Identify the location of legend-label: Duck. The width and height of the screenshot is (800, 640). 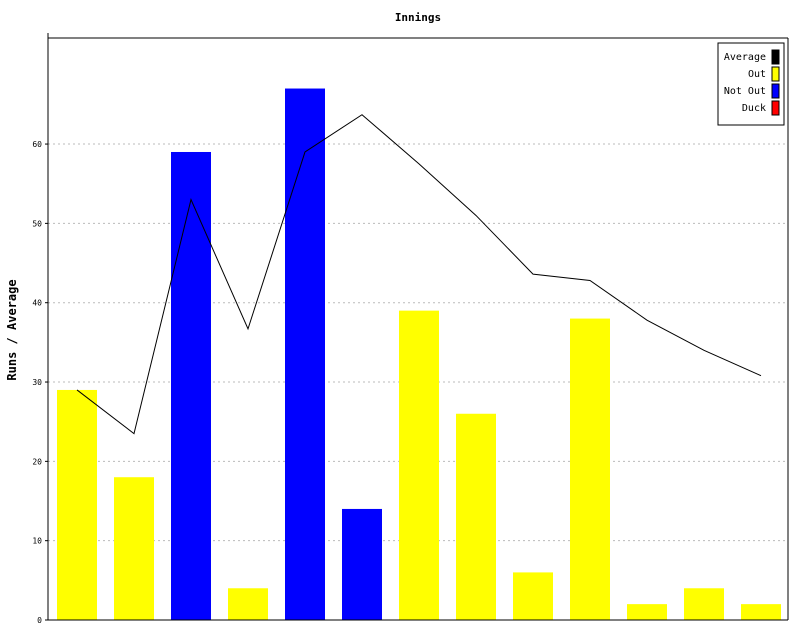
(754, 108).